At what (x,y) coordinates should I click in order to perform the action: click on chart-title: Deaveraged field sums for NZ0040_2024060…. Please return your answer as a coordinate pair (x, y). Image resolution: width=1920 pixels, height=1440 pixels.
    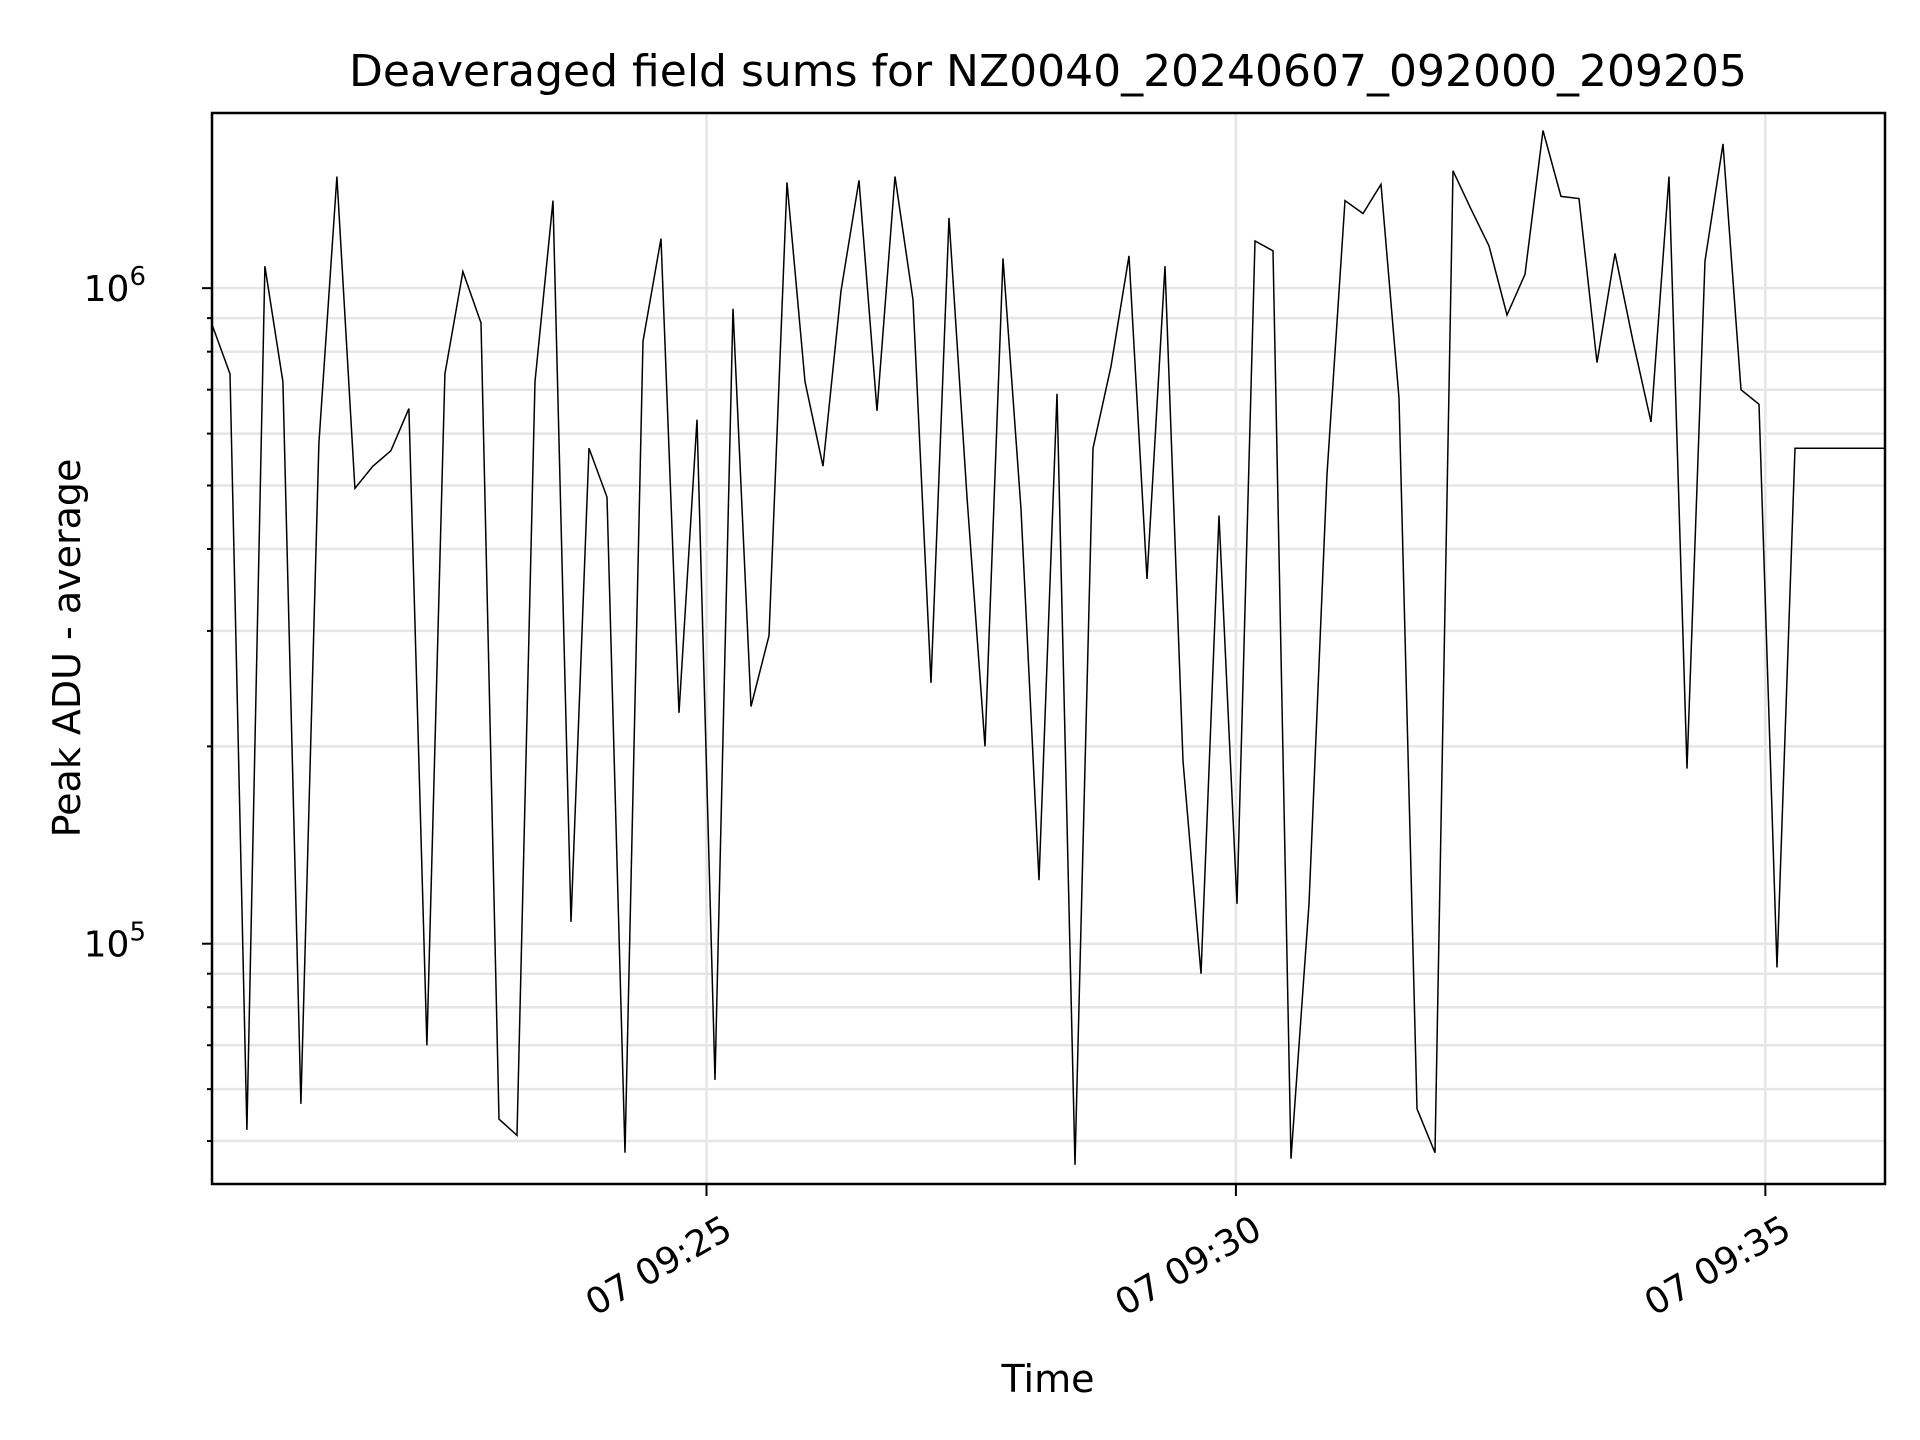
    Looking at the image, I should click on (1048, 71).